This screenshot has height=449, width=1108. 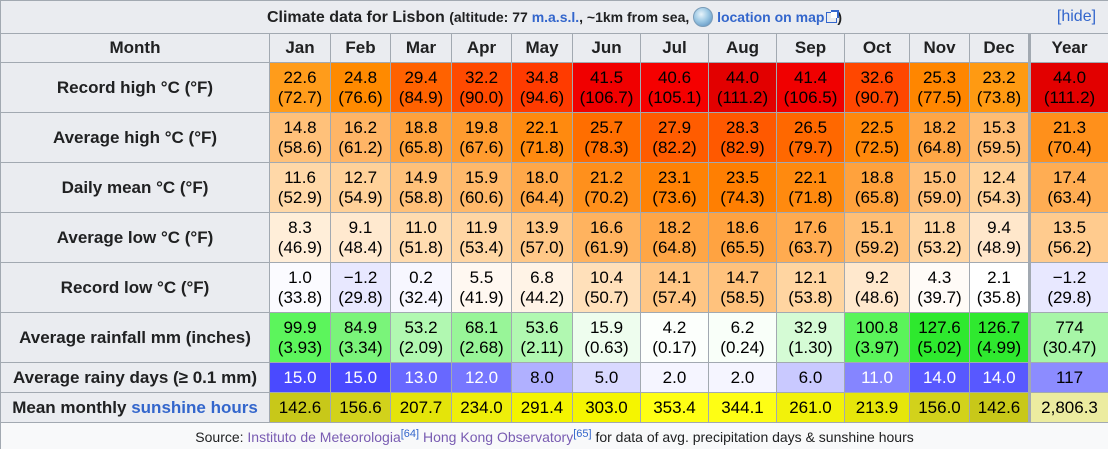 What do you see at coordinates (360, 137) in the screenshot?
I see `month-cell: 16.2 (61.2)` at bounding box center [360, 137].